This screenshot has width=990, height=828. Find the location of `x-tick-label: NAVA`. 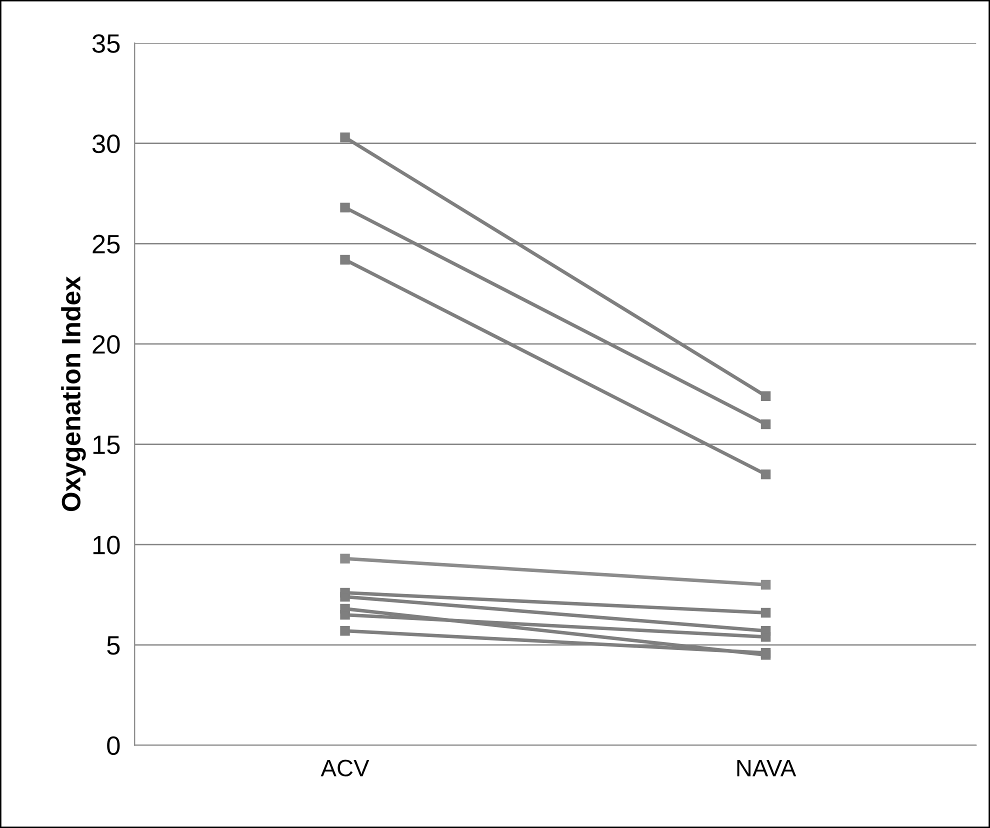

x-tick-label: NAVA is located at coordinates (766, 768).